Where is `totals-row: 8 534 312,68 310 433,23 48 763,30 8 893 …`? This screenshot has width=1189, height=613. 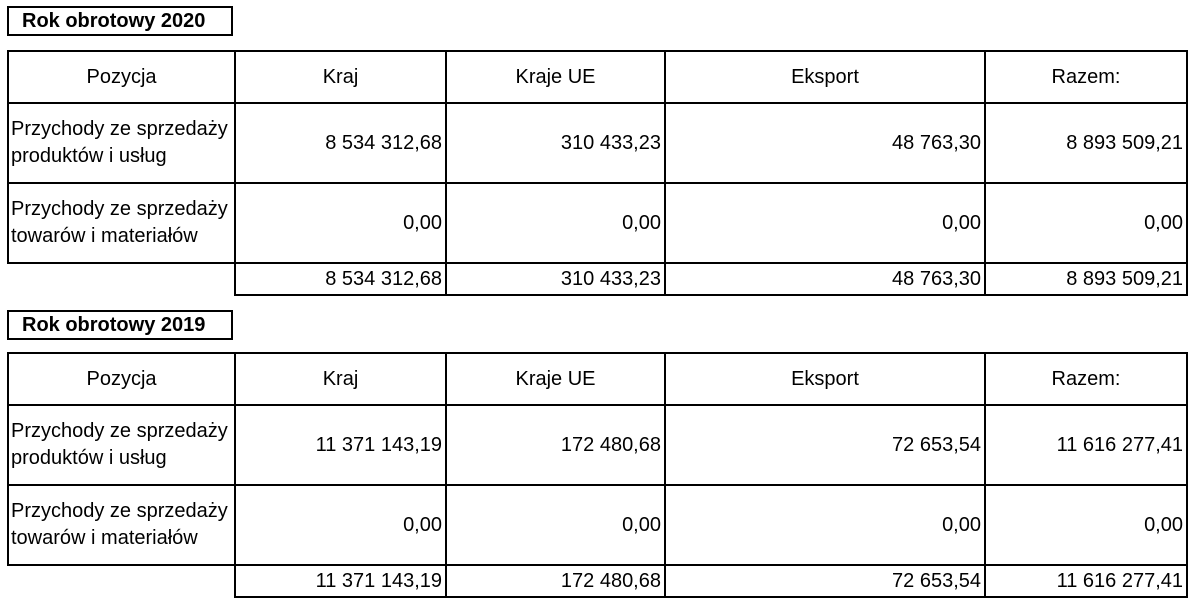
totals-row: 8 534 312,68 310 433,23 48 763,30 8 893 … is located at coordinates (598, 279).